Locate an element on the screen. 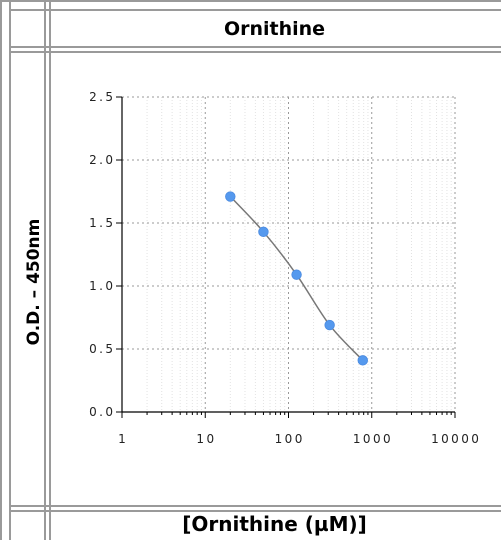 Image resolution: width=501 pixels, height=540 pixels. y-tick-label: 2 . 0 is located at coordinates (101, 160).